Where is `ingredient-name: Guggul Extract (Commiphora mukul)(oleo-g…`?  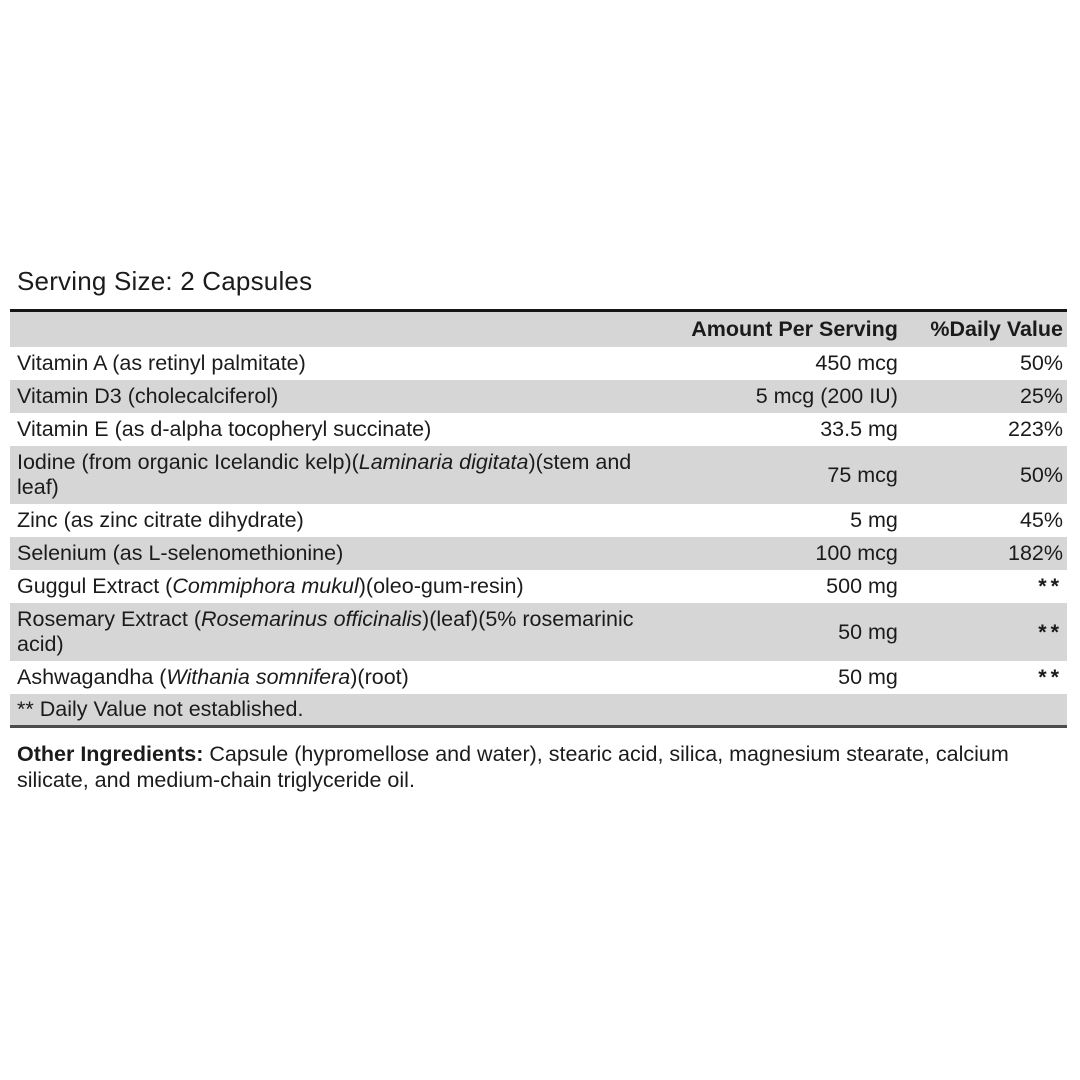
ingredient-name: Guggul Extract (Commiphora mukul)(oleo-g… is located at coordinates (270, 586).